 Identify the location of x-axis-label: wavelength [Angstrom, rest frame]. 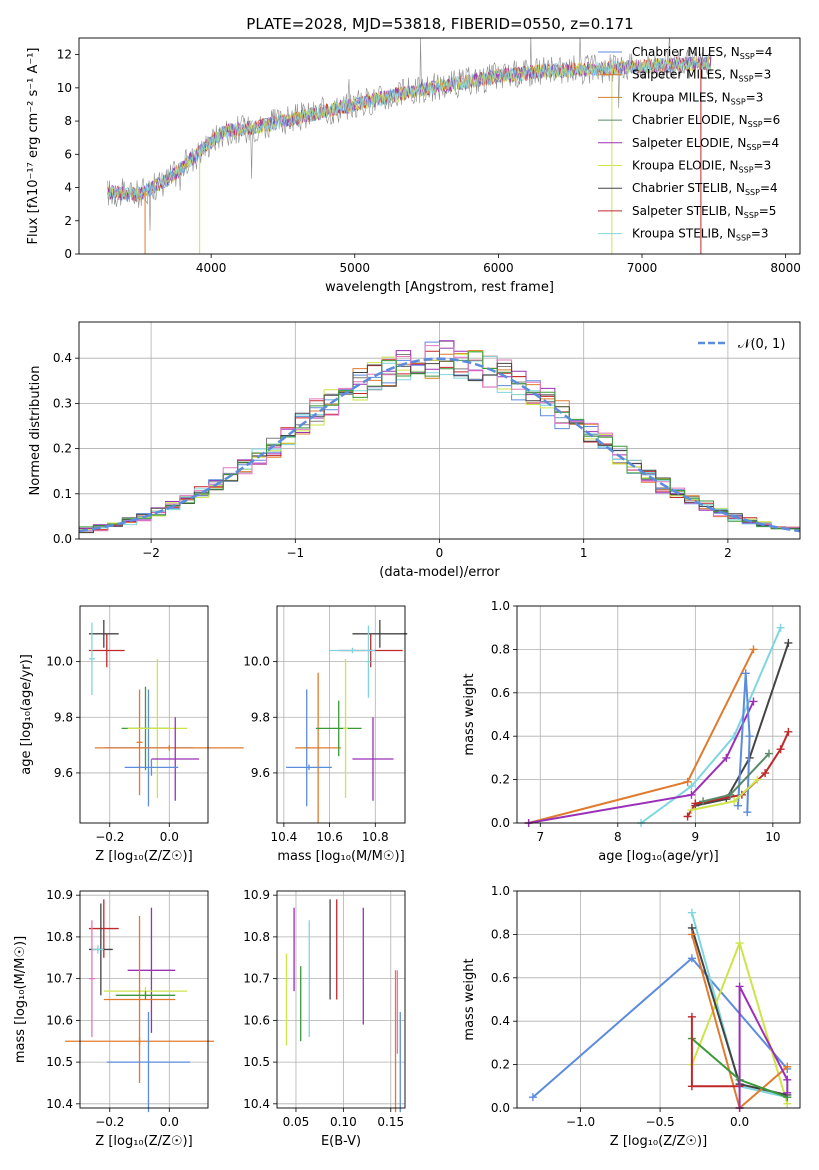
(439, 287).